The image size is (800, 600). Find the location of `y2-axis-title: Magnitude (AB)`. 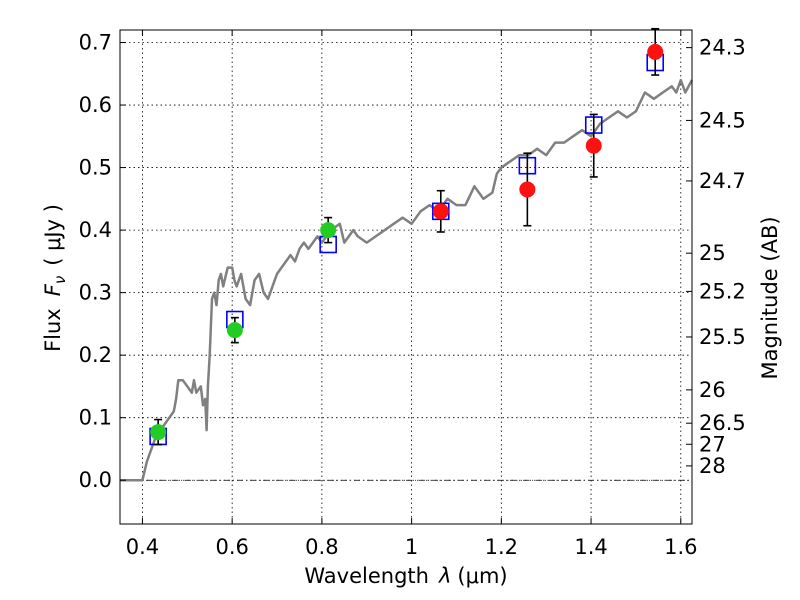

y2-axis-title: Magnitude (AB) is located at coordinates (770, 297).